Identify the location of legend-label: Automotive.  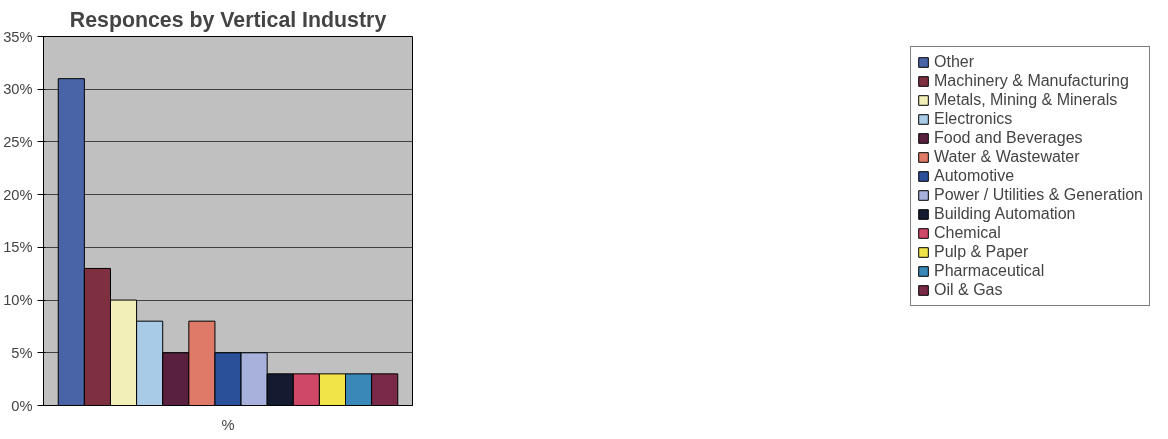
(974, 176).